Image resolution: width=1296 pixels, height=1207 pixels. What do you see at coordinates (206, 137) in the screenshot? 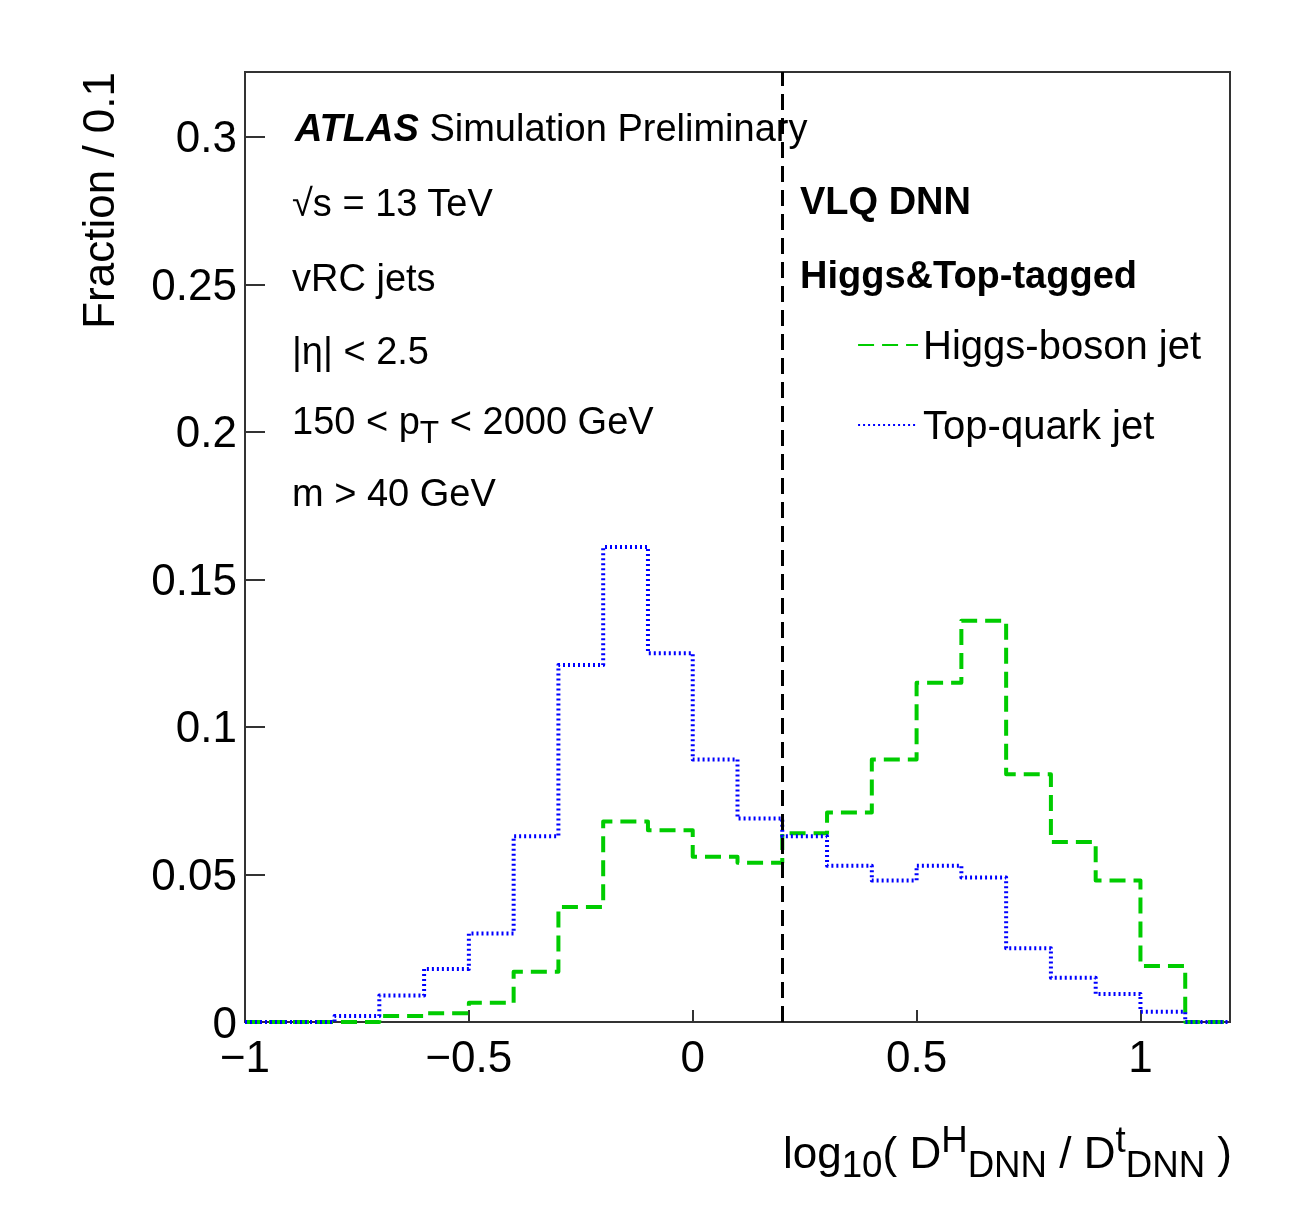
I see `y-tick-label: 0.3` at bounding box center [206, 137].